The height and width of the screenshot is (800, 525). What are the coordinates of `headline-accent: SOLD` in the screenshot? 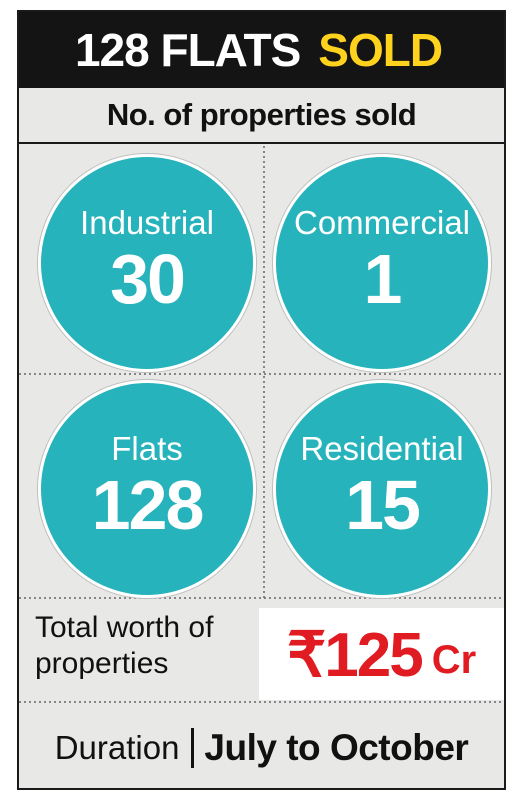 It's located at (380, 50).